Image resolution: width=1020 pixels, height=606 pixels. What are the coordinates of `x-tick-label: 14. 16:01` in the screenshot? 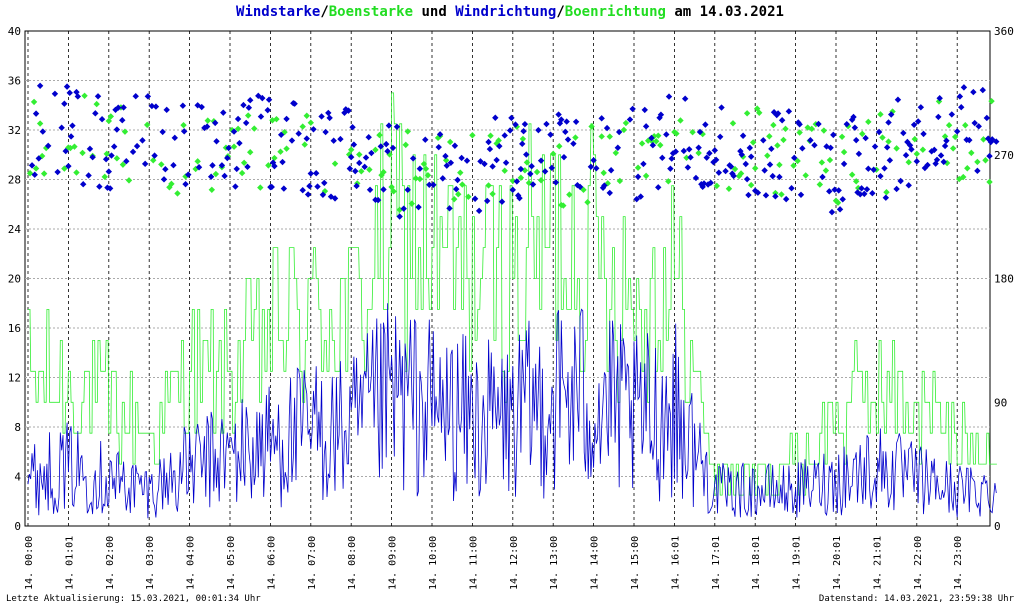 It's located at (675, 563).